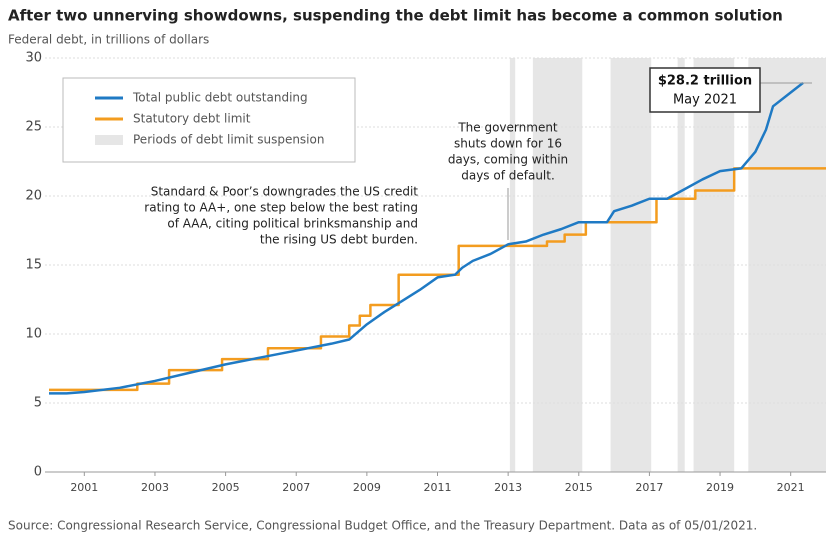 The image size is (830, 540). Describe the element at coordinates (108, 40) in the screenshot. I see `chart-subtitle: Federal debt, in trillions of dollars` at that location.